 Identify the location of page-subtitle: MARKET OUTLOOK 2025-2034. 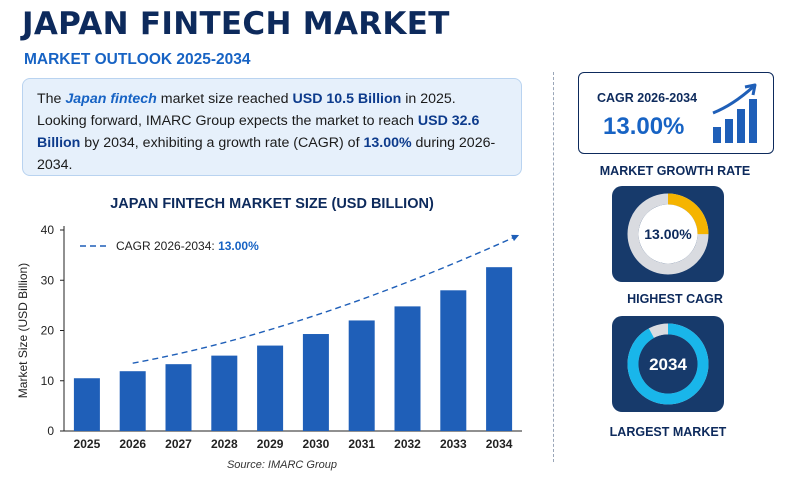
(137, 59).